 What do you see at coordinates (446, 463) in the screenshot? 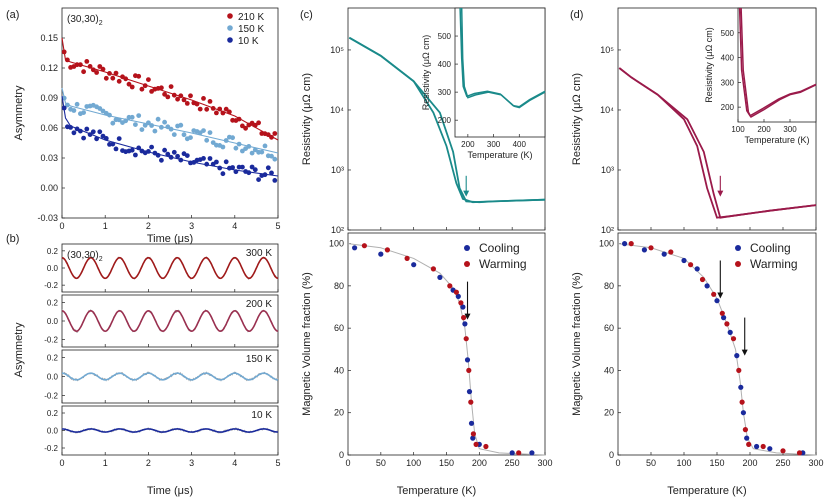
I see `x-tick-label: 150` at bounding box center [446, 463].